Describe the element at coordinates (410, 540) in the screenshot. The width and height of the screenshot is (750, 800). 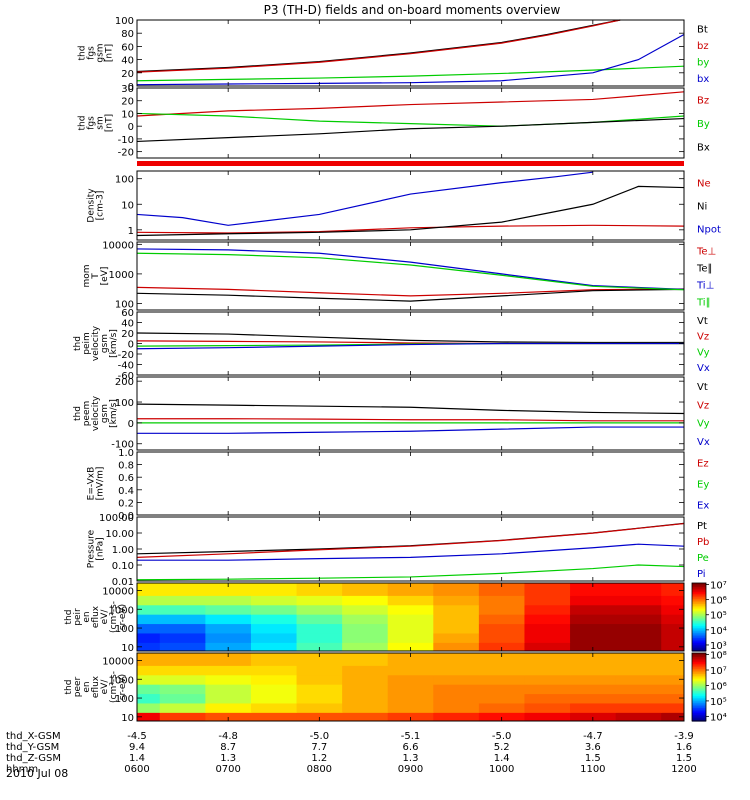
I see `series-line-Pb` at that location.